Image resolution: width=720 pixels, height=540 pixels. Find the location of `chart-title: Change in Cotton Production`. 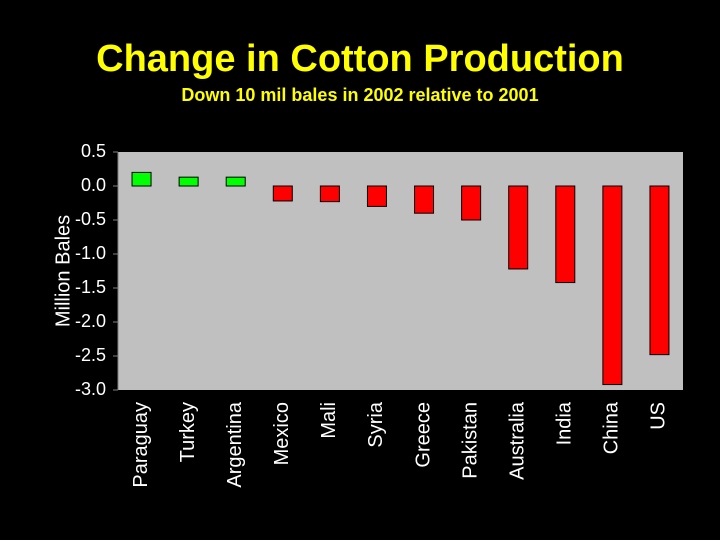

chart-title: Change in Cotton Production is located at coordinates (360, 59).